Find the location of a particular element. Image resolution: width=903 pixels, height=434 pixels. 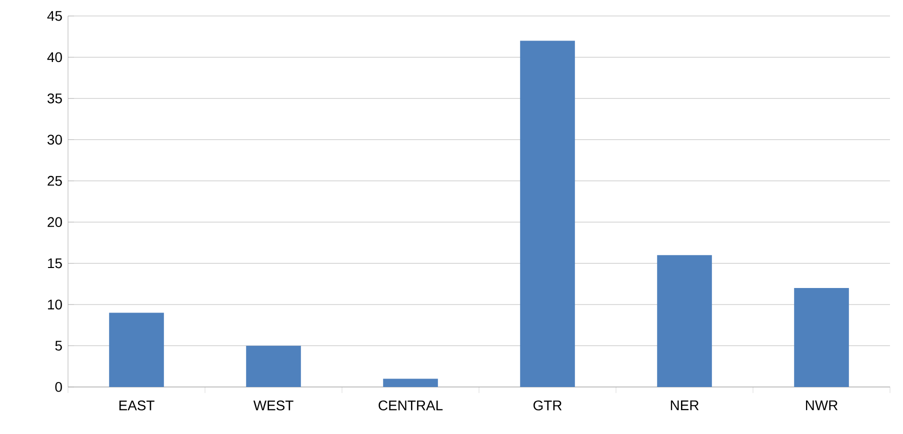

x-tick-label: CENTRAL is located at coordinates (410, 405).